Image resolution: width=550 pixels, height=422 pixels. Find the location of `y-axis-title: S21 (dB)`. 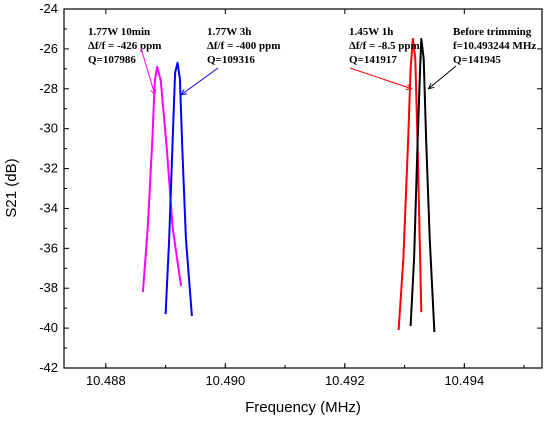

y-axis-title: S21 (dB) is located at coordinates (11, 187).